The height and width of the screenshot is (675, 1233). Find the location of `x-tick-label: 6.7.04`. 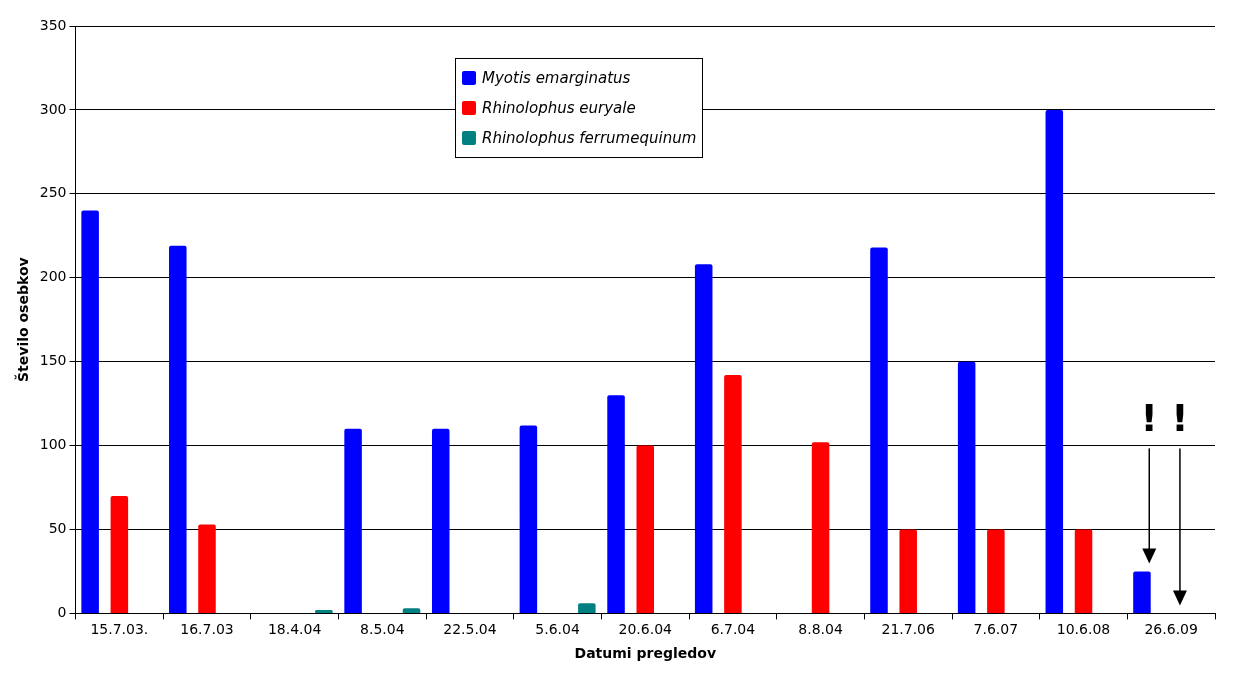

x-tick-label: 6.7.04 is located at coordinates (733, 629).